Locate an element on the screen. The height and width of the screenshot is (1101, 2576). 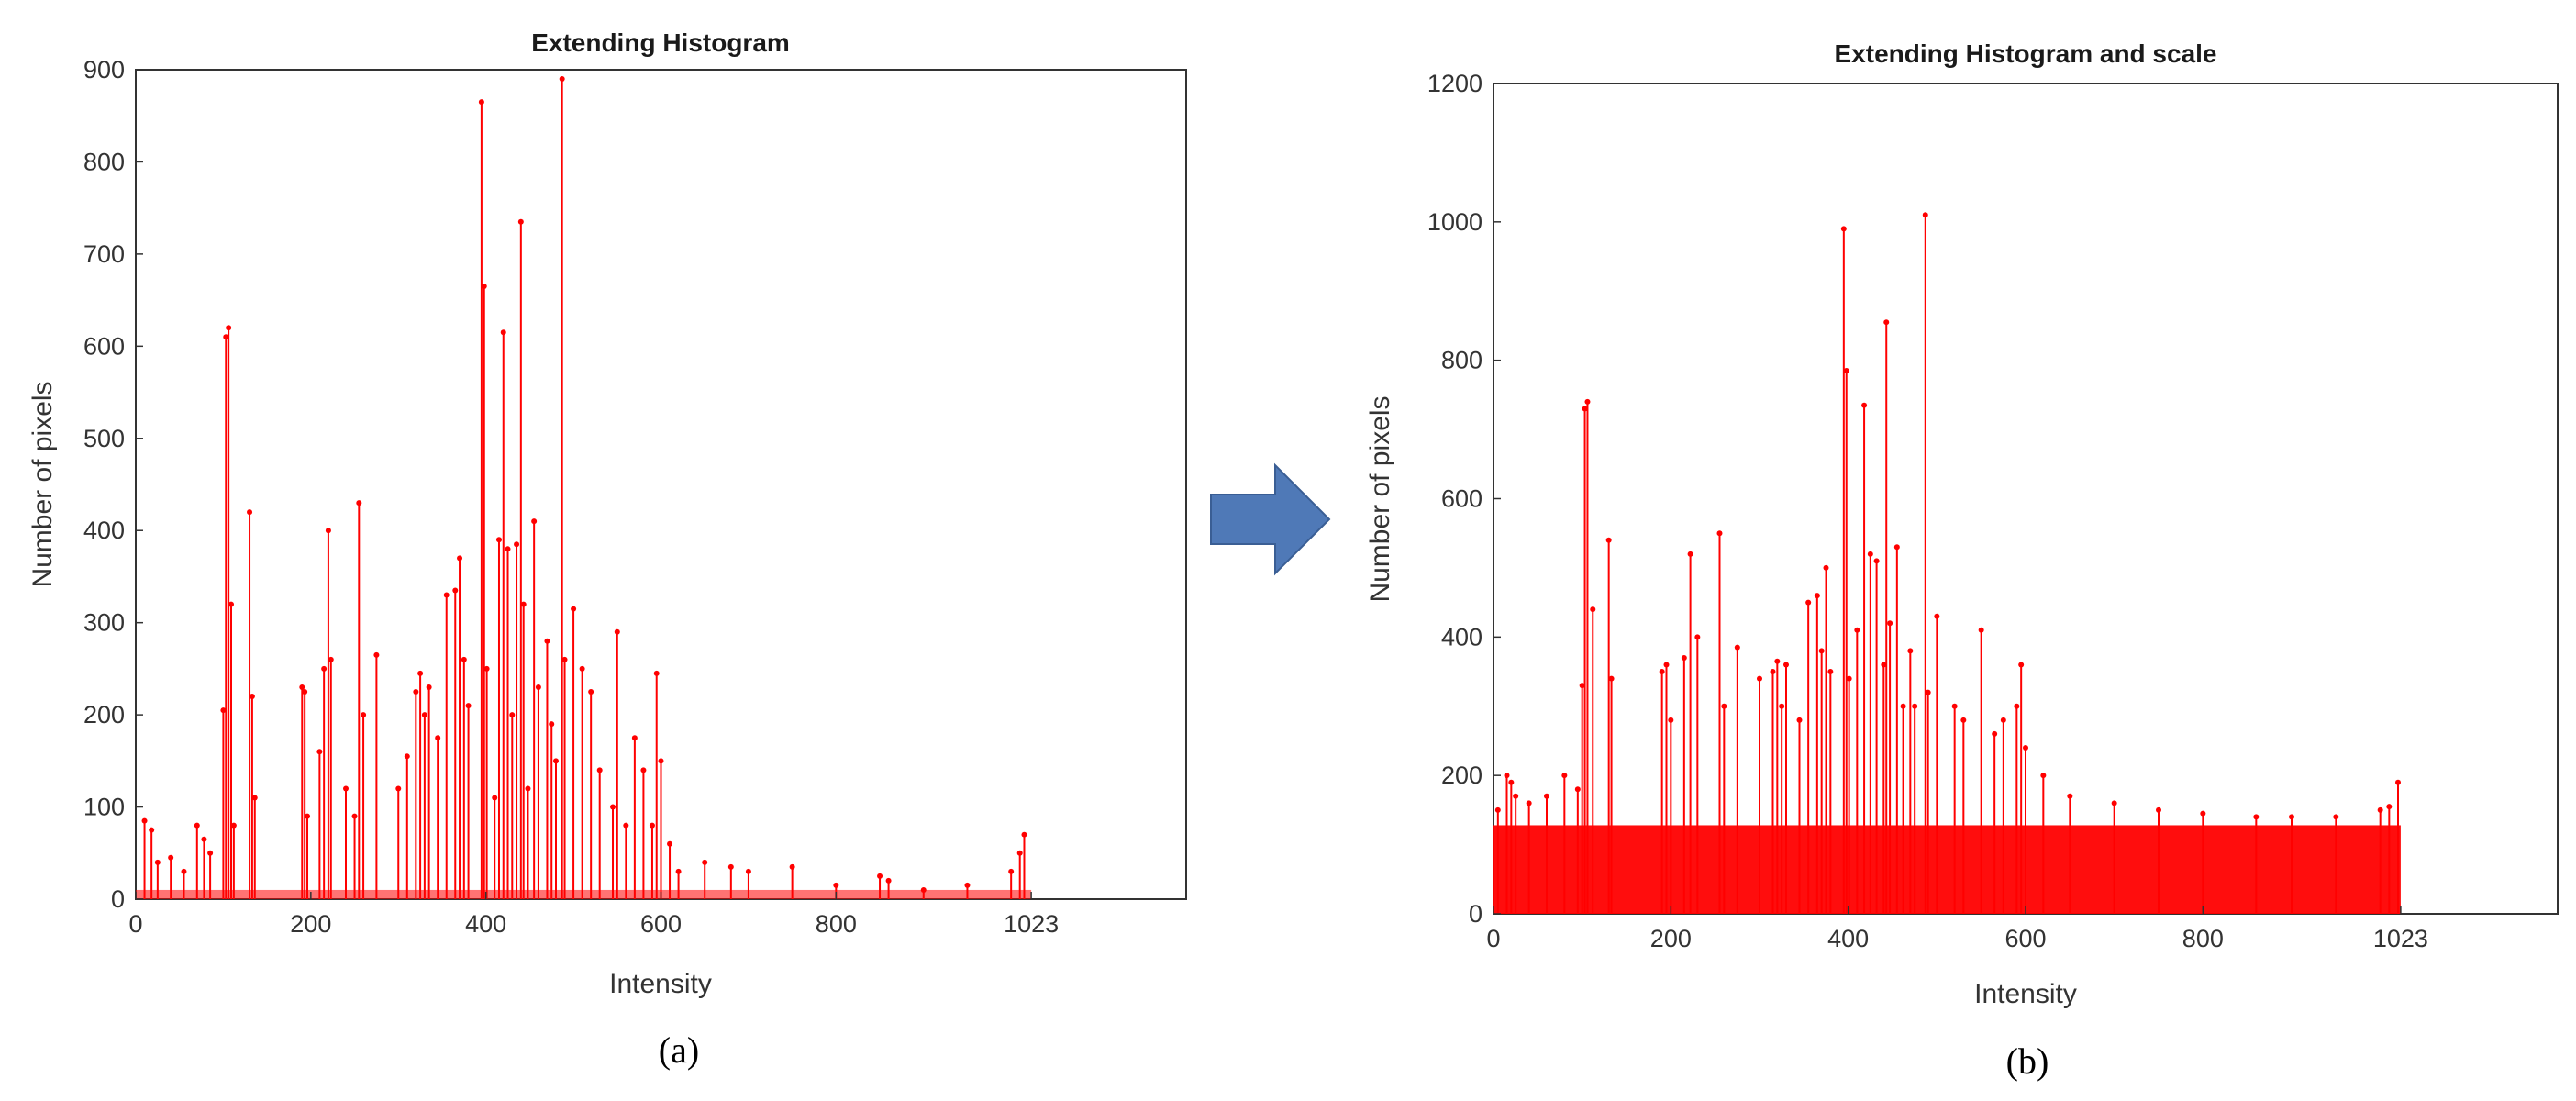
right-arrow-icon is located at coordinates (1270, 519).